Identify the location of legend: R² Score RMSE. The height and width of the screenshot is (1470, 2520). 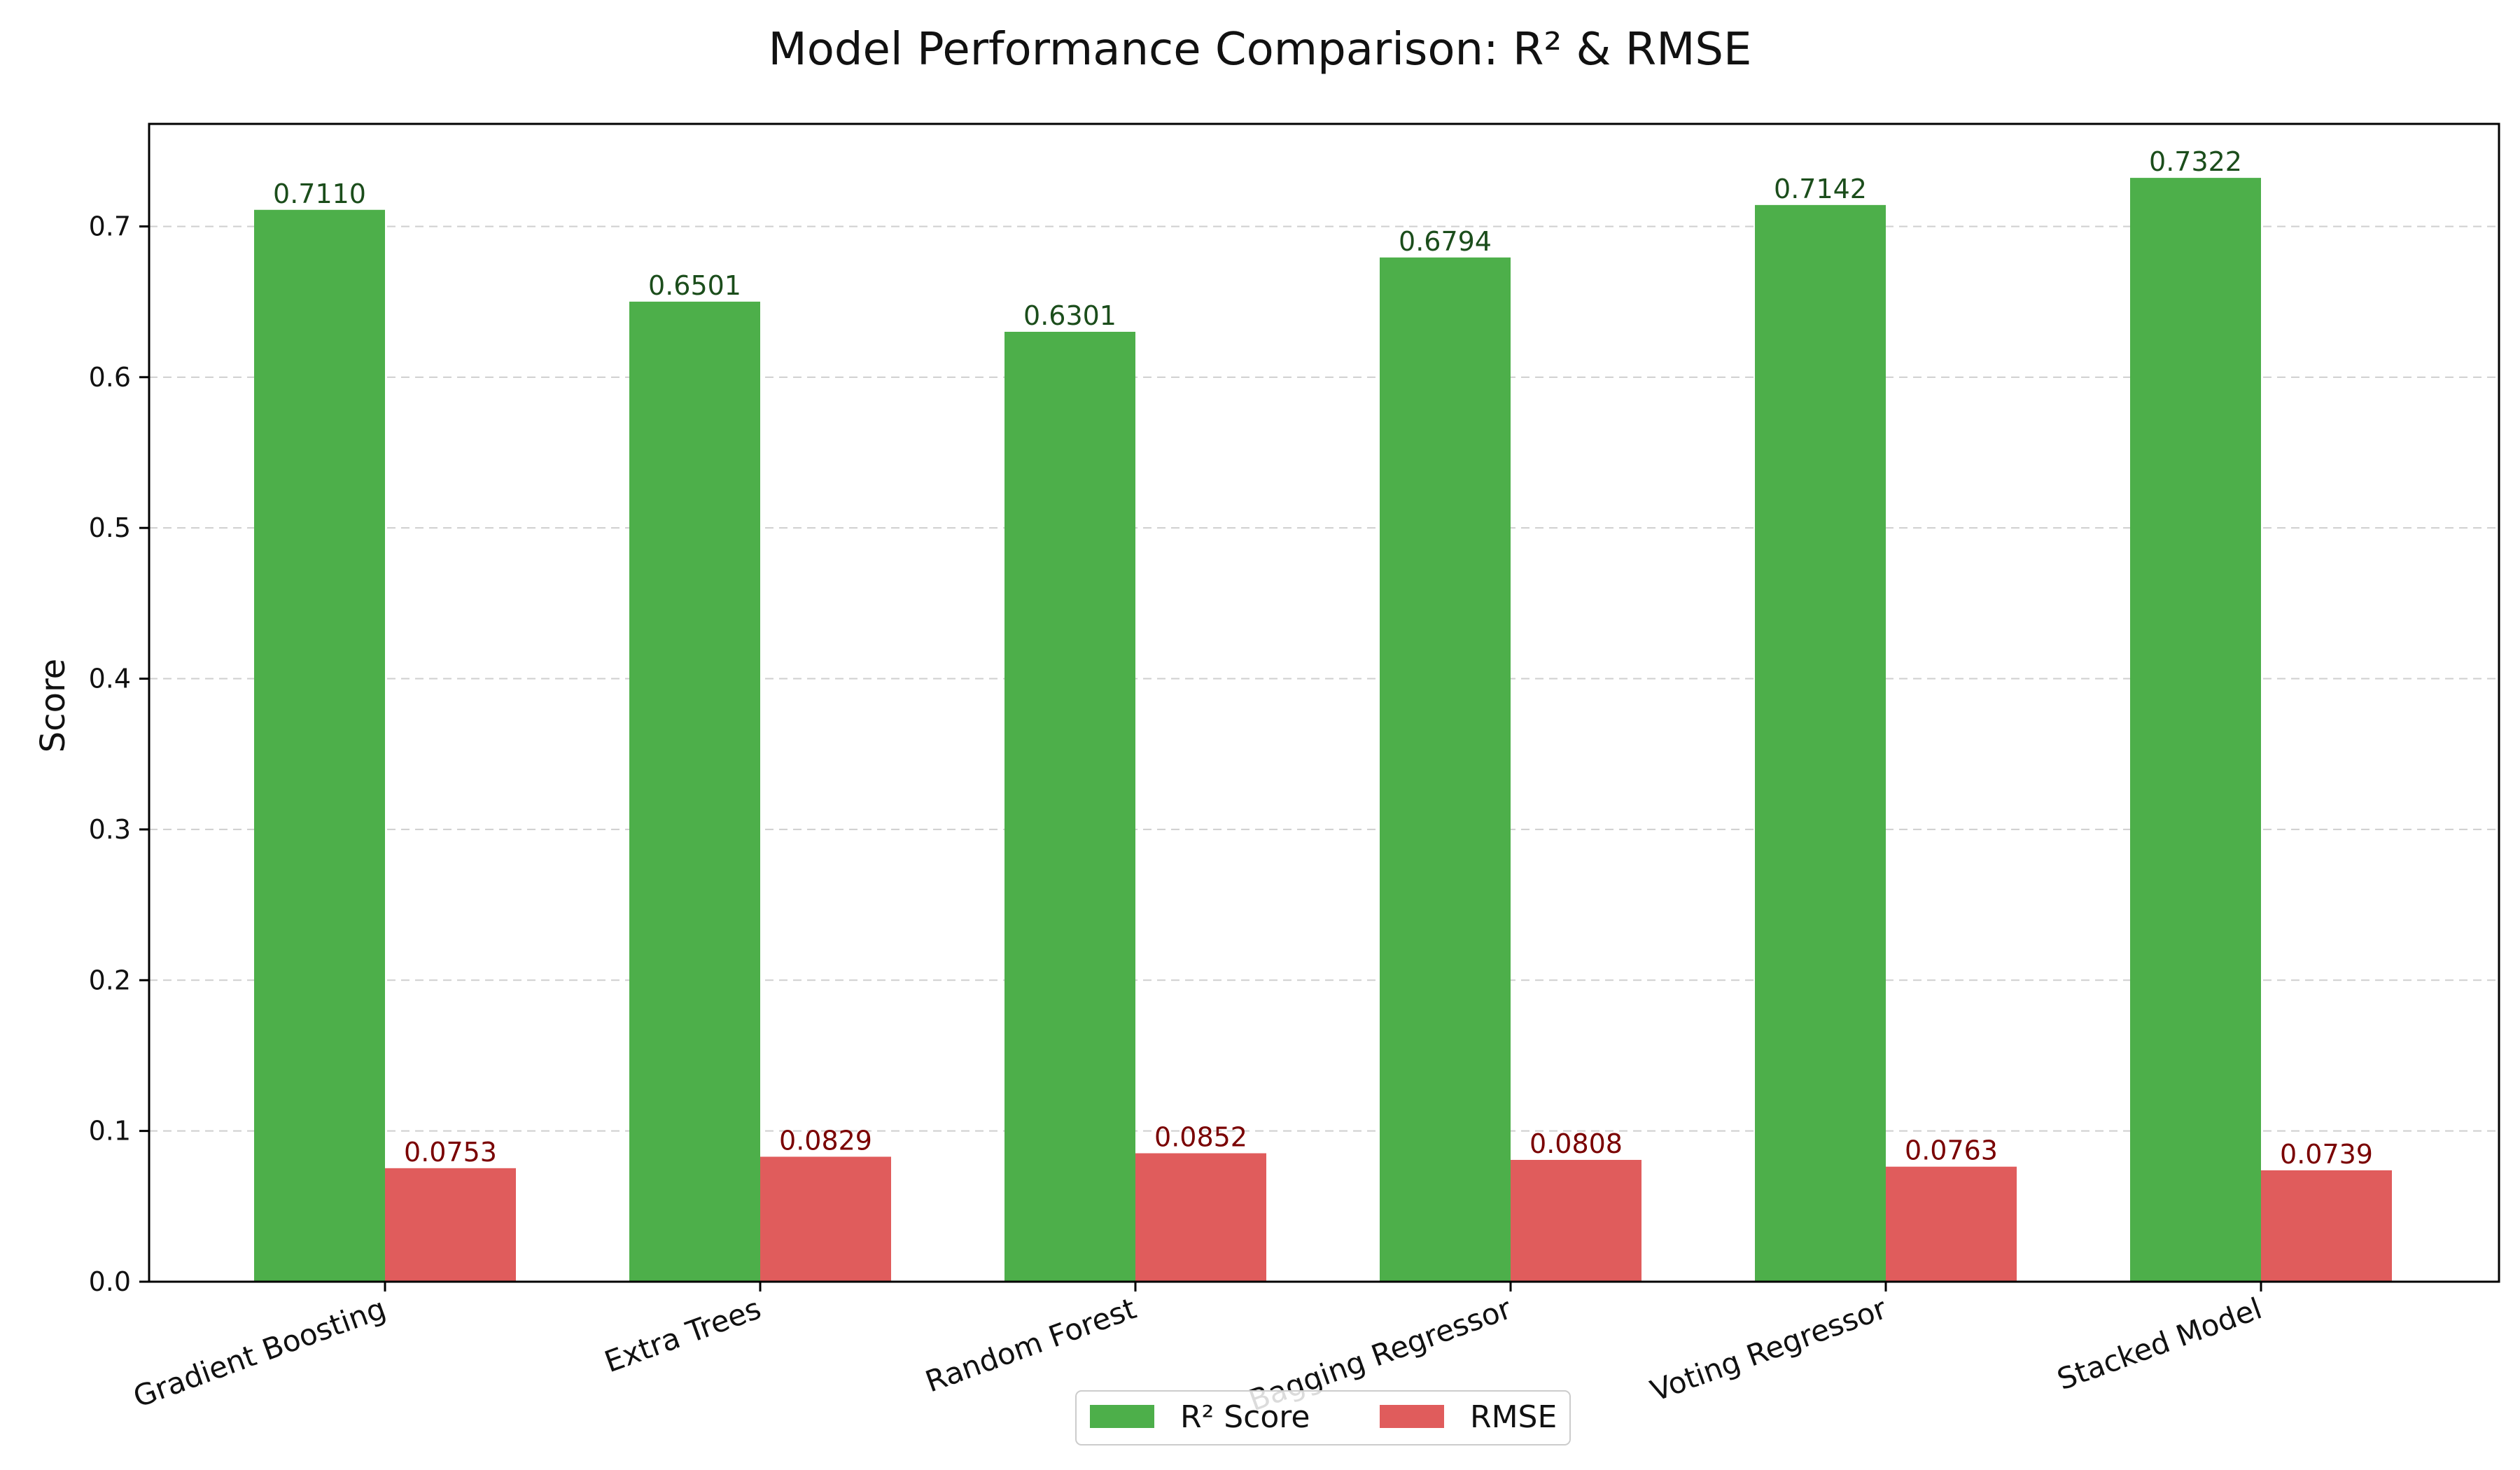
(1323, 1418).